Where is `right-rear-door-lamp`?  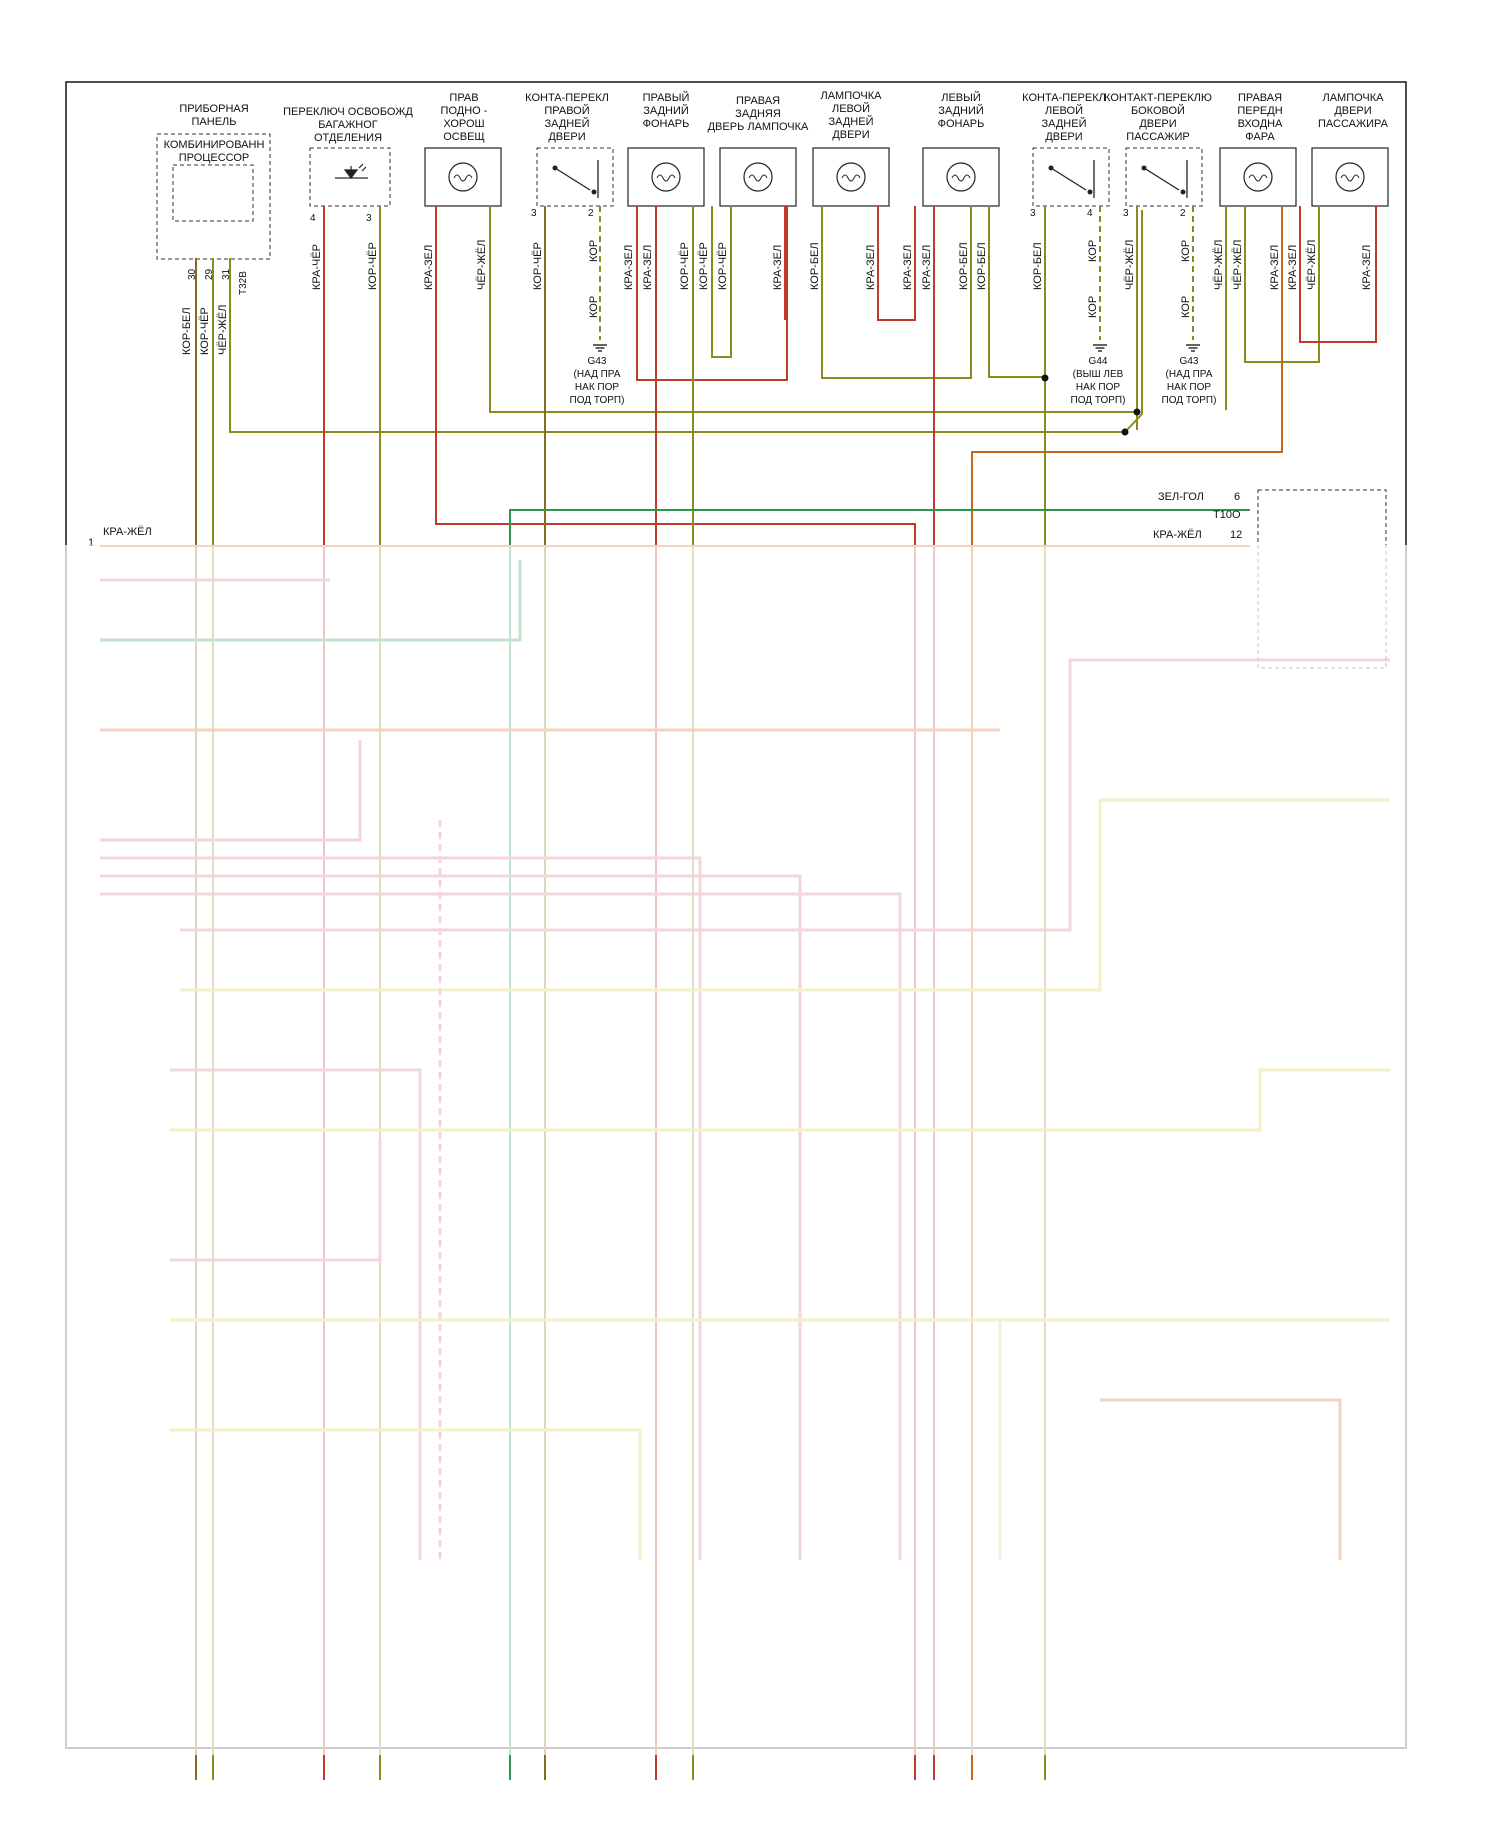
right-rear-door-lamp is located at coordinates (758, 177).